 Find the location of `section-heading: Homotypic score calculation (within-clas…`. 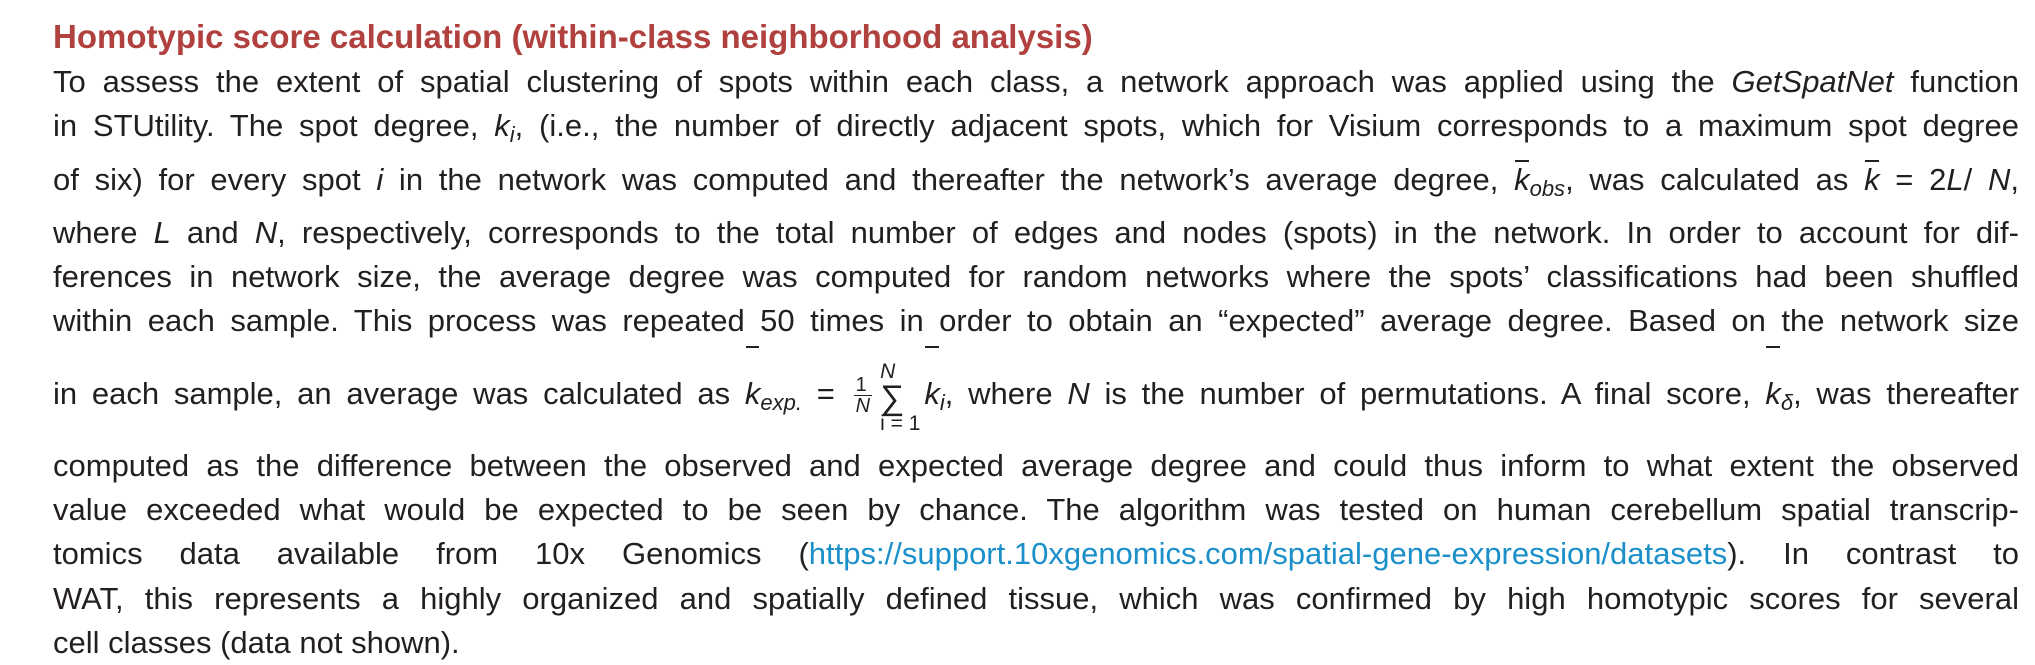

section-heading: Homotypic score calculation (within-clas… is located at coordinates (573, 36).